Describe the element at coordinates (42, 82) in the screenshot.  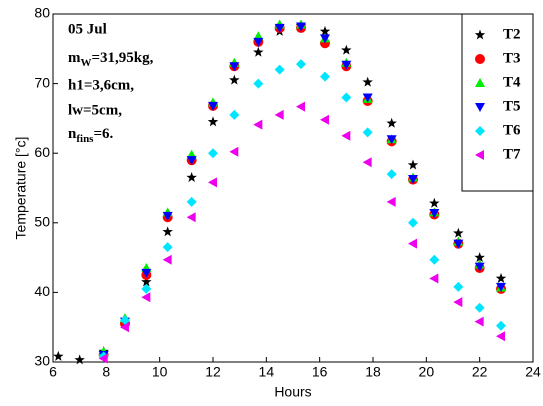
I see `y-tick-label: 70` at that location.